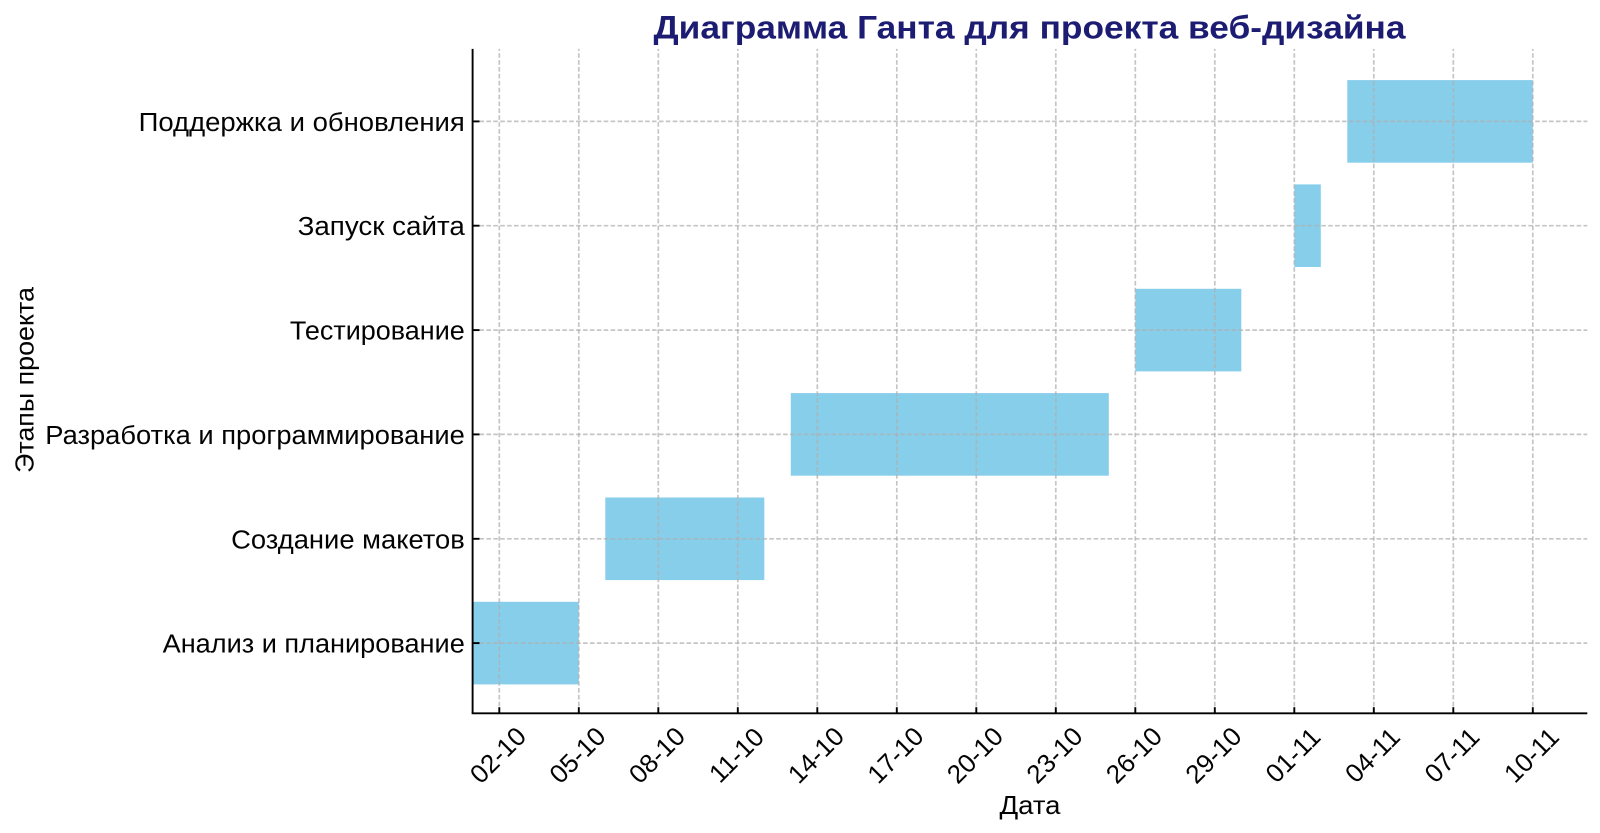 The height and width of the screenshot is (833, 1600). I want to click on svg-text: Тестирование, so click(377, 332).